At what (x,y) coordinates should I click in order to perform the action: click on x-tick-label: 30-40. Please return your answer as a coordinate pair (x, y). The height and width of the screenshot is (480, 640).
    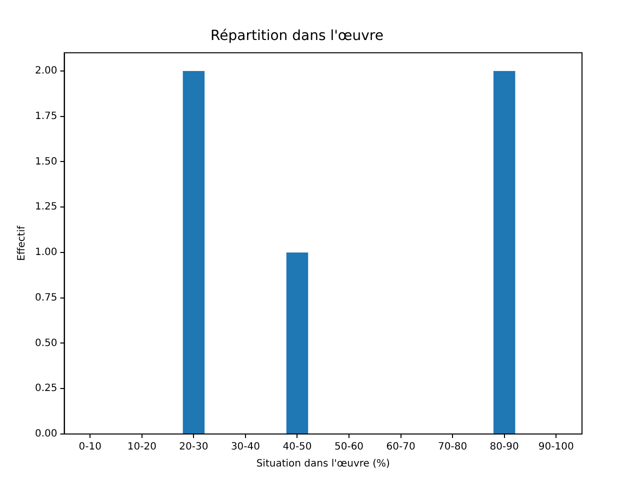
    Looking at the image, I should click on (245, 447).